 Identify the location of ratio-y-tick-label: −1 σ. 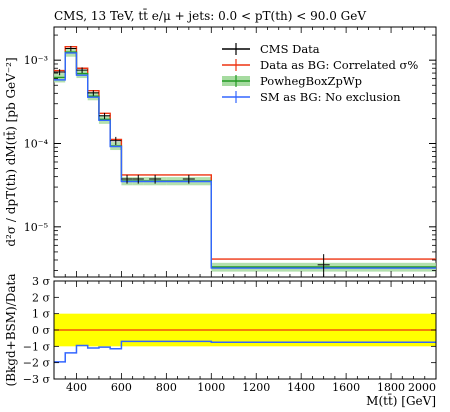
(37, 346).